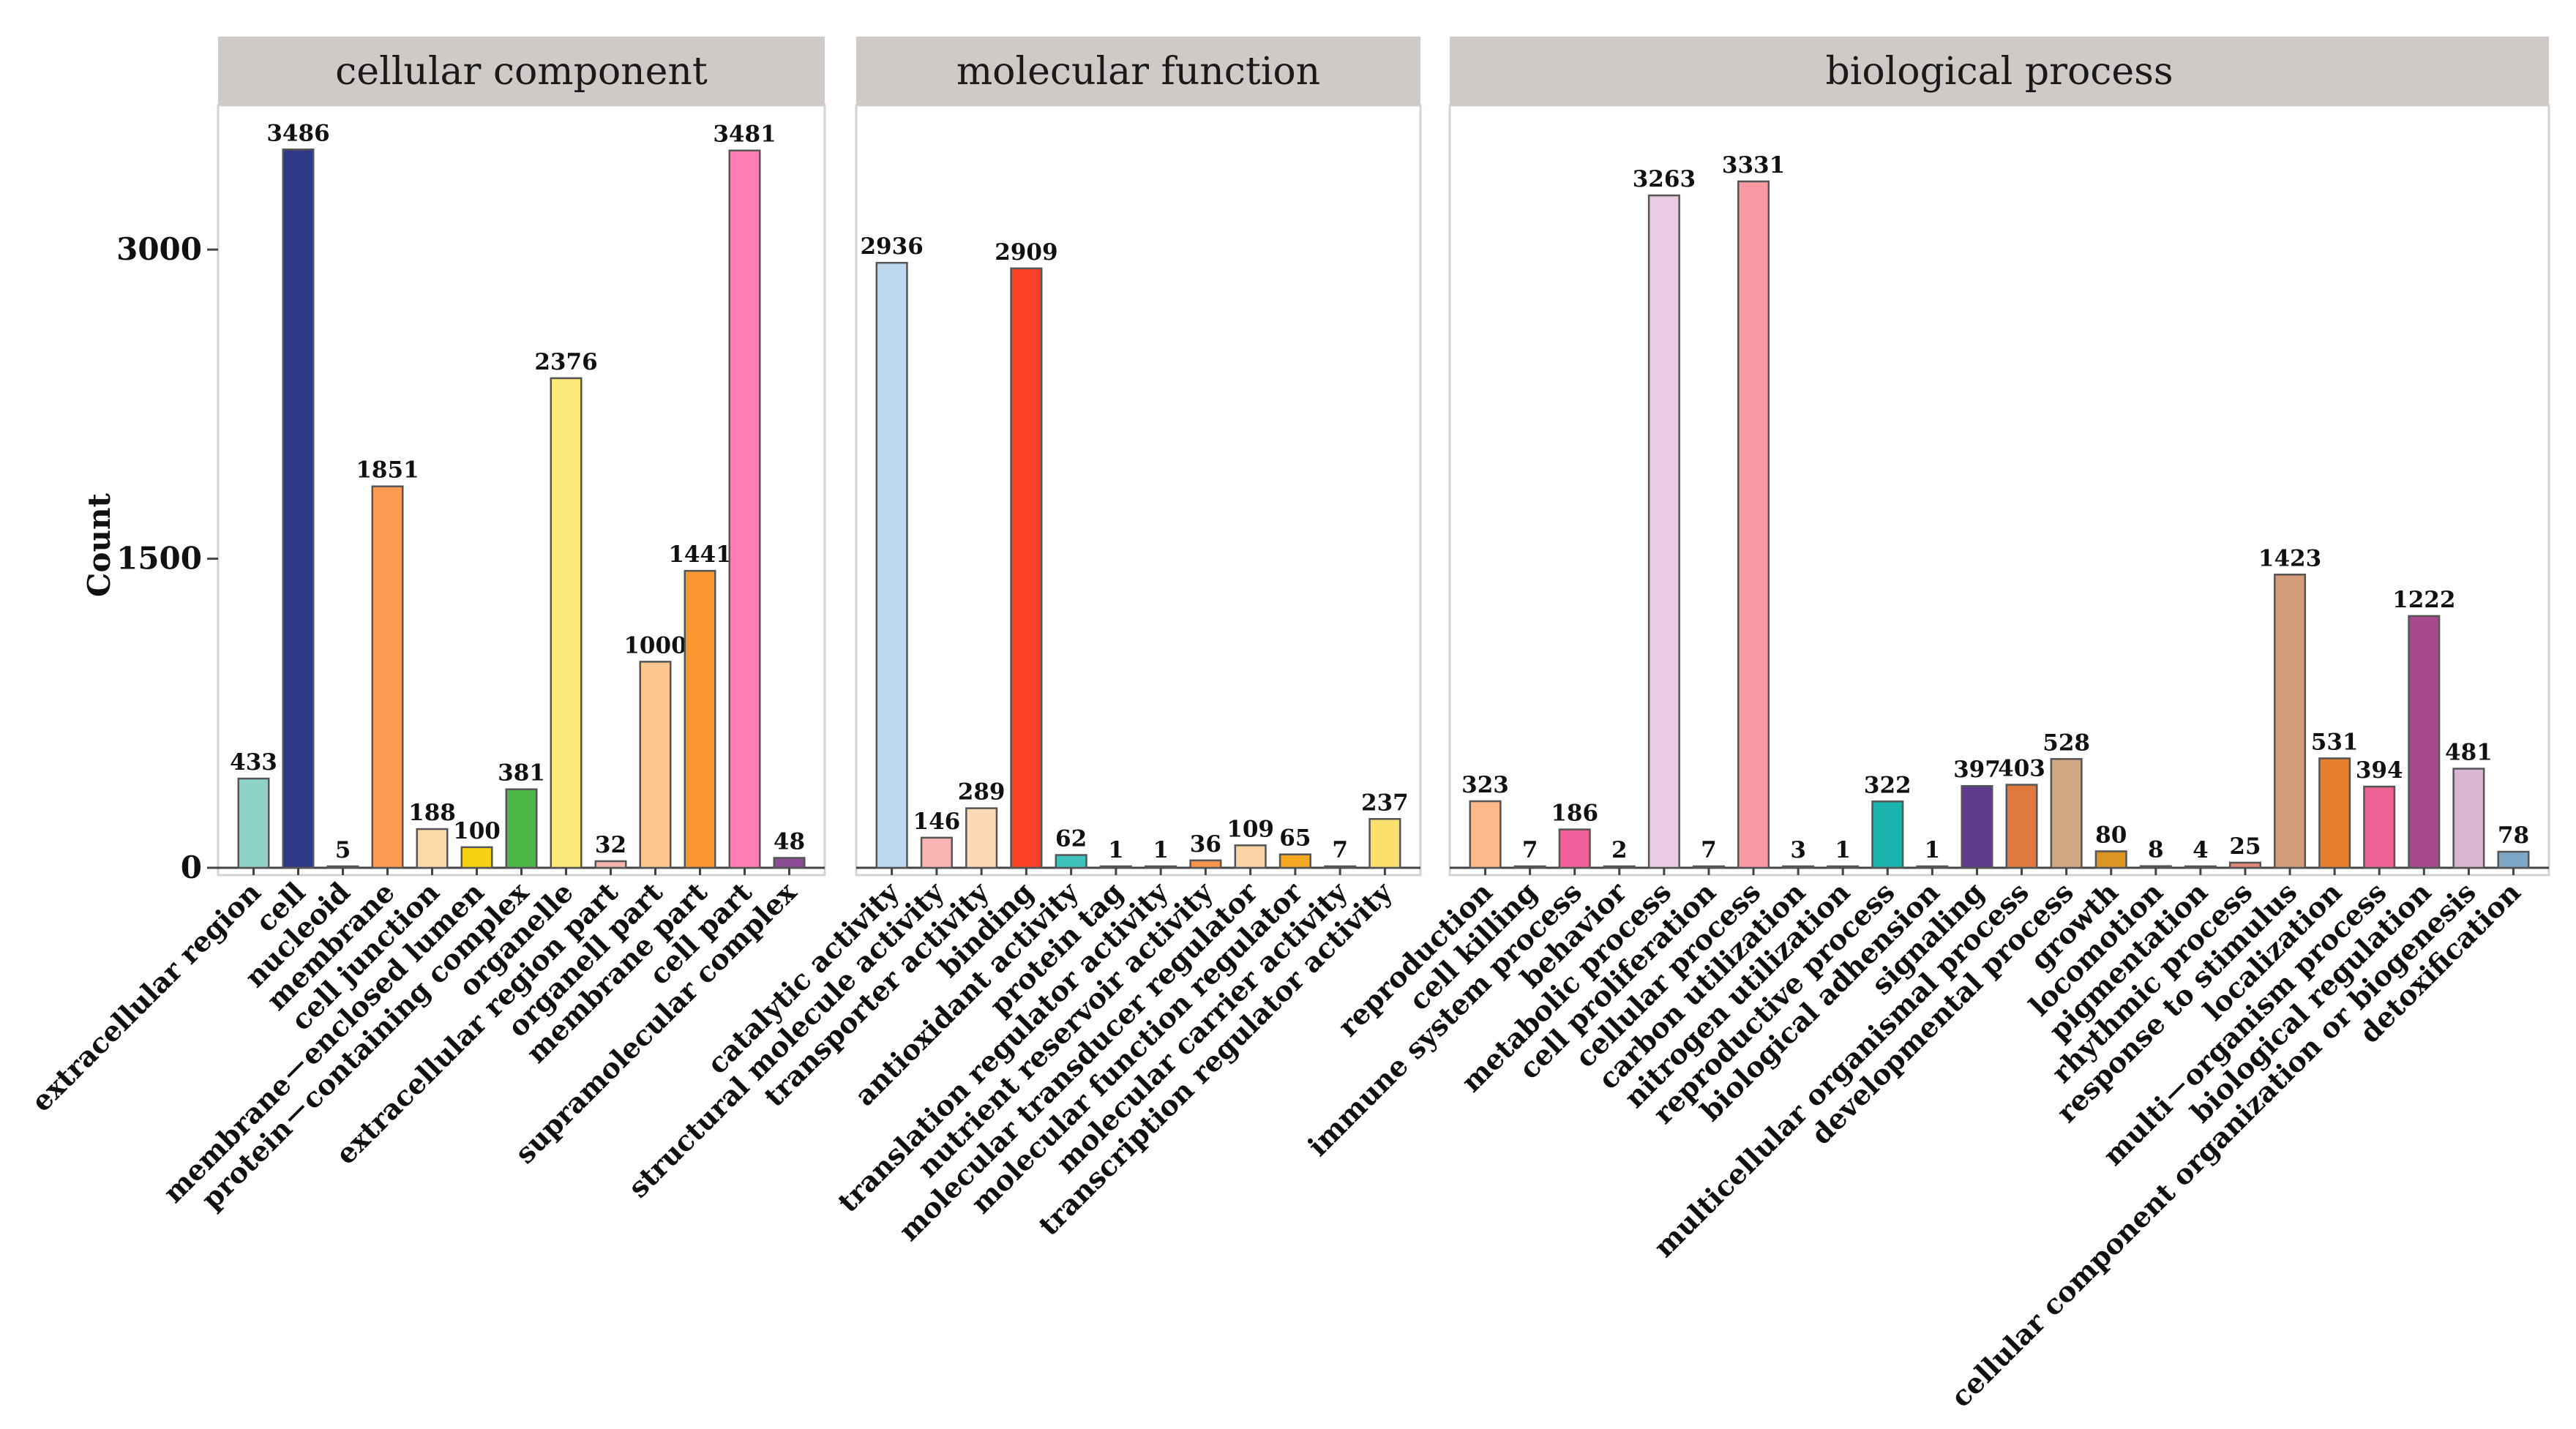  What do you see at coordinates (1294, 861) in the screenshot?
I see `bar-molecular-function-regulator` at bounding box center [1294, 861].